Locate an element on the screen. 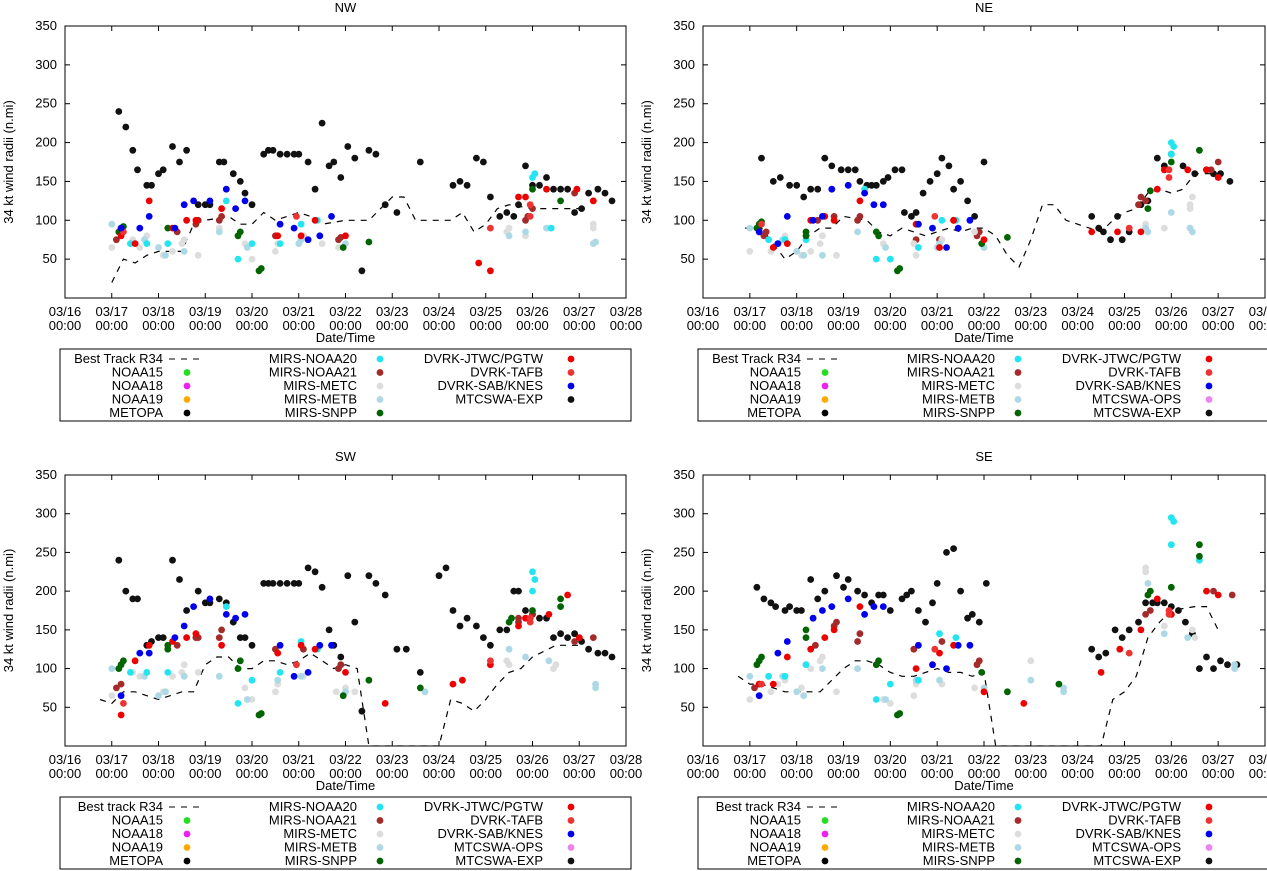 Image resolution: width=1267 pixels, height=871 pixels. y-tick-label: 150 is located at coordinates (684, 629).